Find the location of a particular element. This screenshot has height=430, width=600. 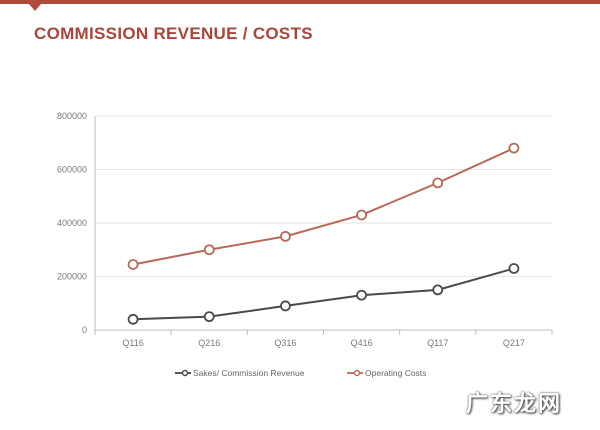

y-tick-label: 600000 is located at coordinates (72, 170).